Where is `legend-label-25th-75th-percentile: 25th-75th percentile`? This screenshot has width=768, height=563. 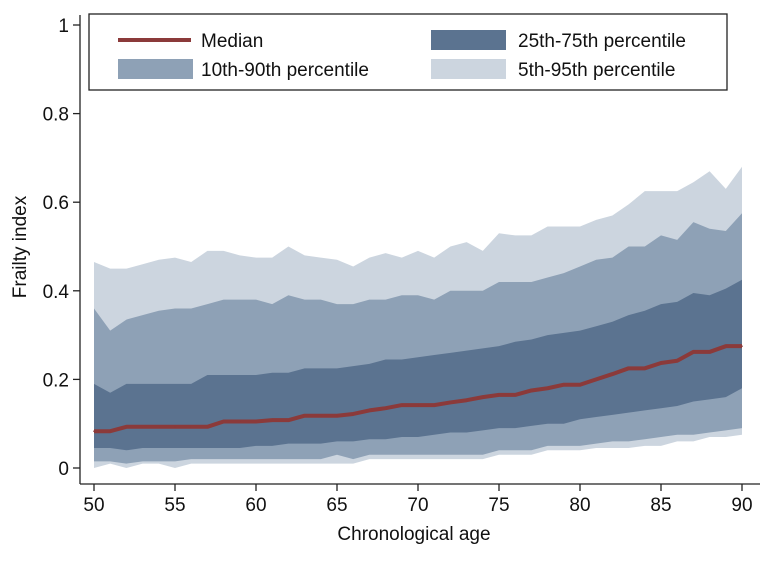 legend-label-25th-75th-percentile: 25th-75th percentile is located at coordinates (602, 41).